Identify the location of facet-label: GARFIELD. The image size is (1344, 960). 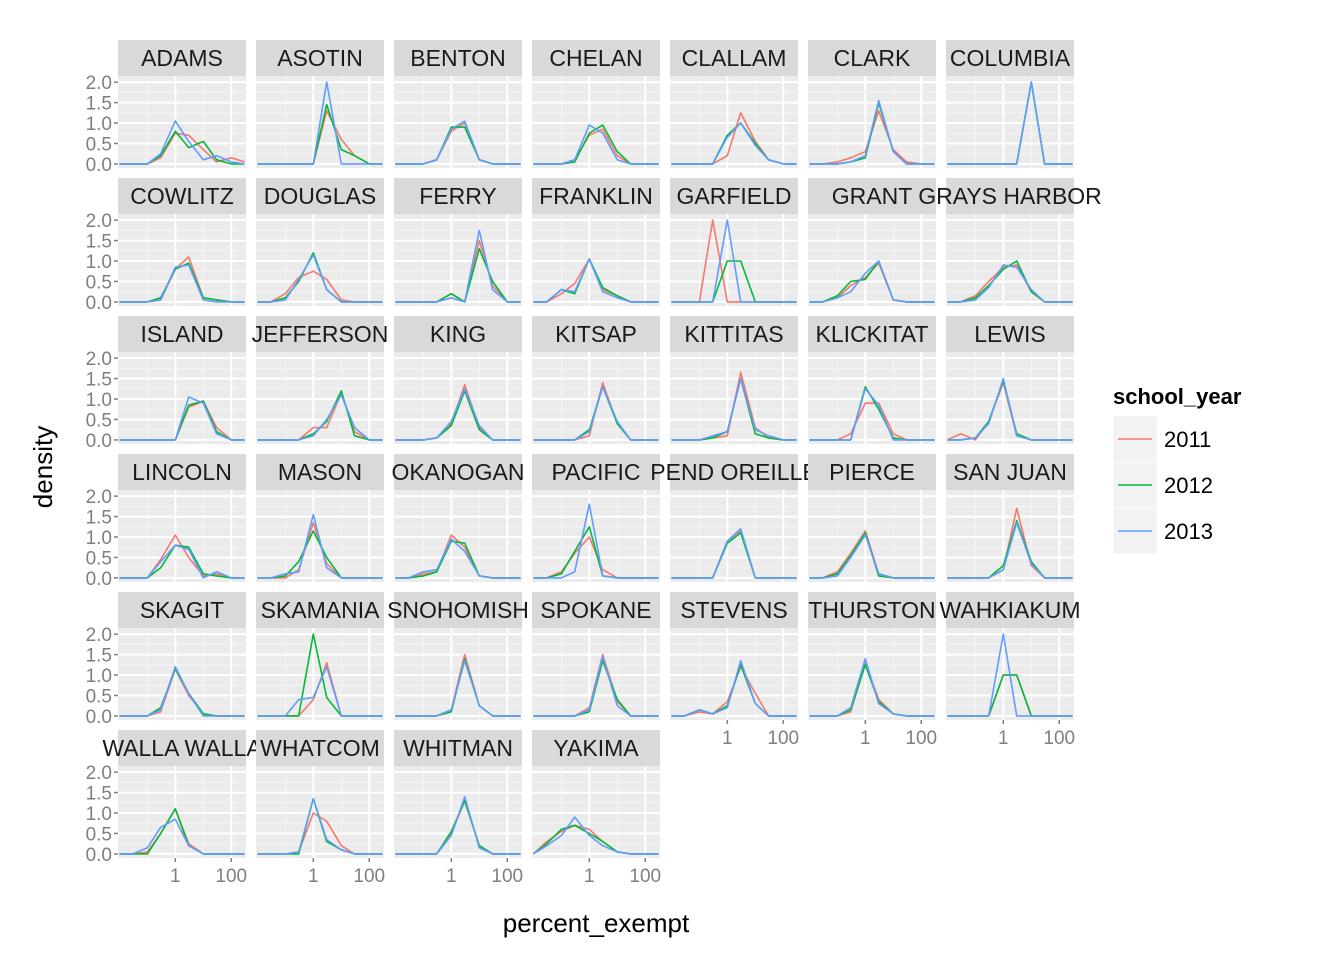
(733, 196).